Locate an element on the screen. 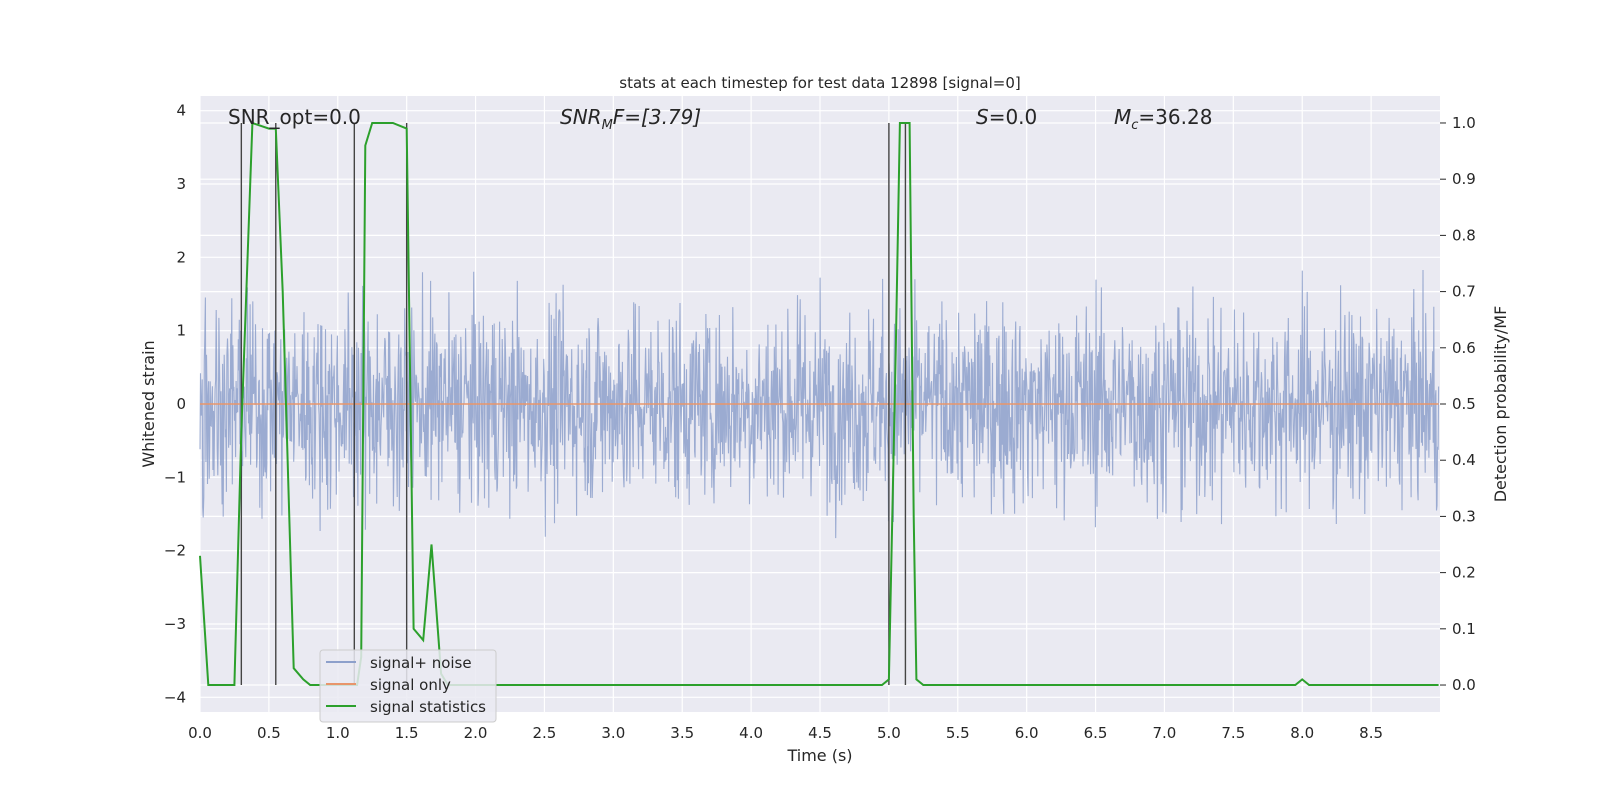 The width and height of the screenshot is (1600, 800). x-tick-label: 0.0 is located at coordinates (200, 733).